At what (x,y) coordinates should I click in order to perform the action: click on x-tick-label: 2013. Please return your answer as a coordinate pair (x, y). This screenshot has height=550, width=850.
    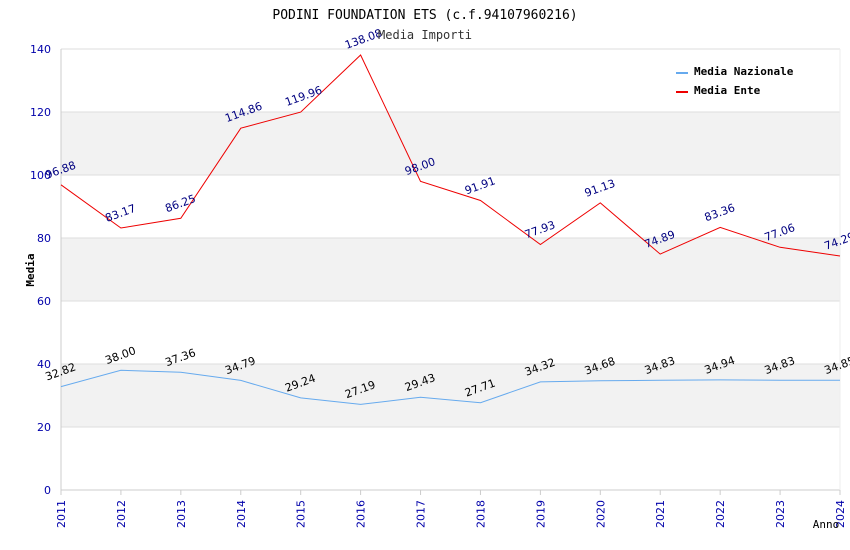
    Looking at the image, I should click on (181, 514).